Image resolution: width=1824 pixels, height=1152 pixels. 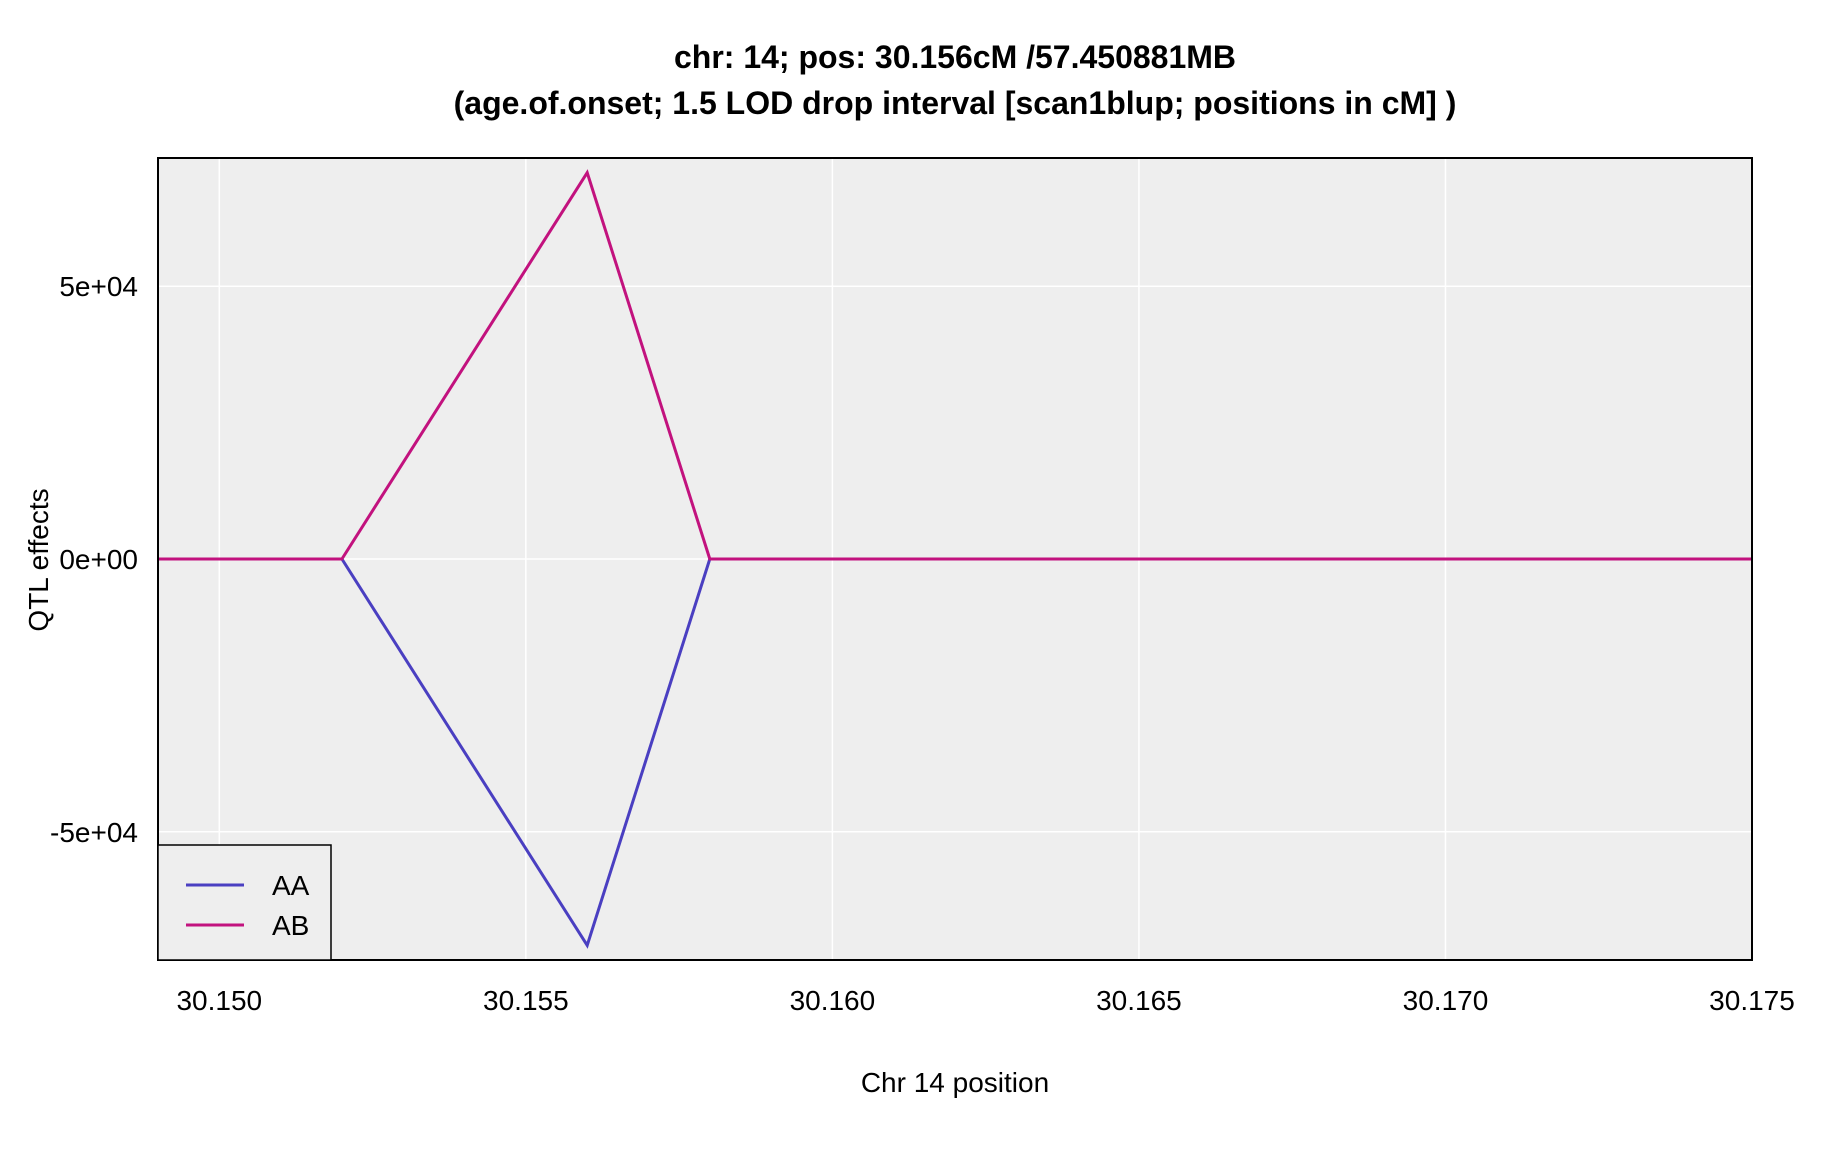 I want to click on legend-label-ab: AB, so click(x=290, y=925).